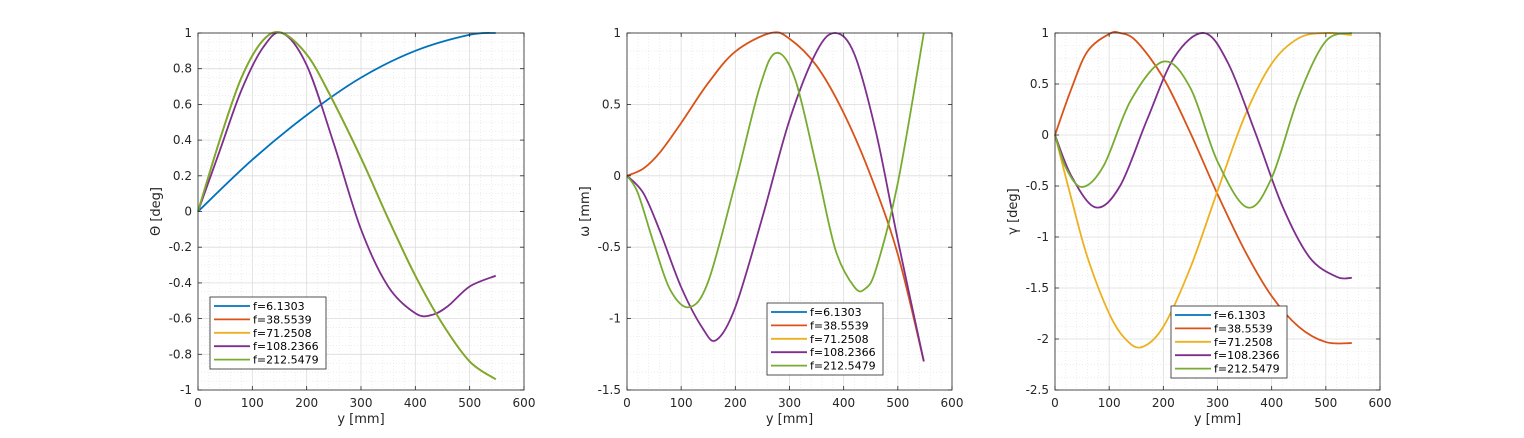 The height and width of the screenshot is (438, 1524). I want to click on y-tick-label: -2, so click(1043, 339).